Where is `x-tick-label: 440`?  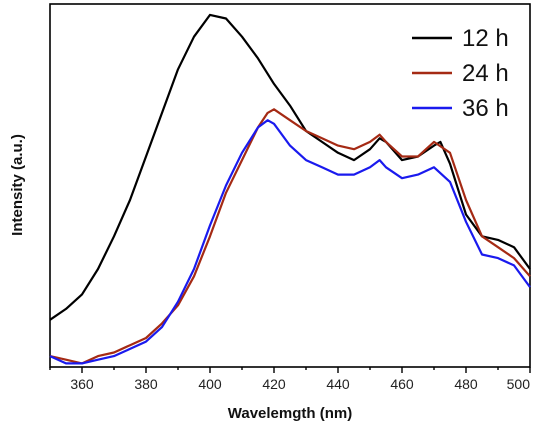
x-tick-label: 440 is located at coordinates (338, 384).